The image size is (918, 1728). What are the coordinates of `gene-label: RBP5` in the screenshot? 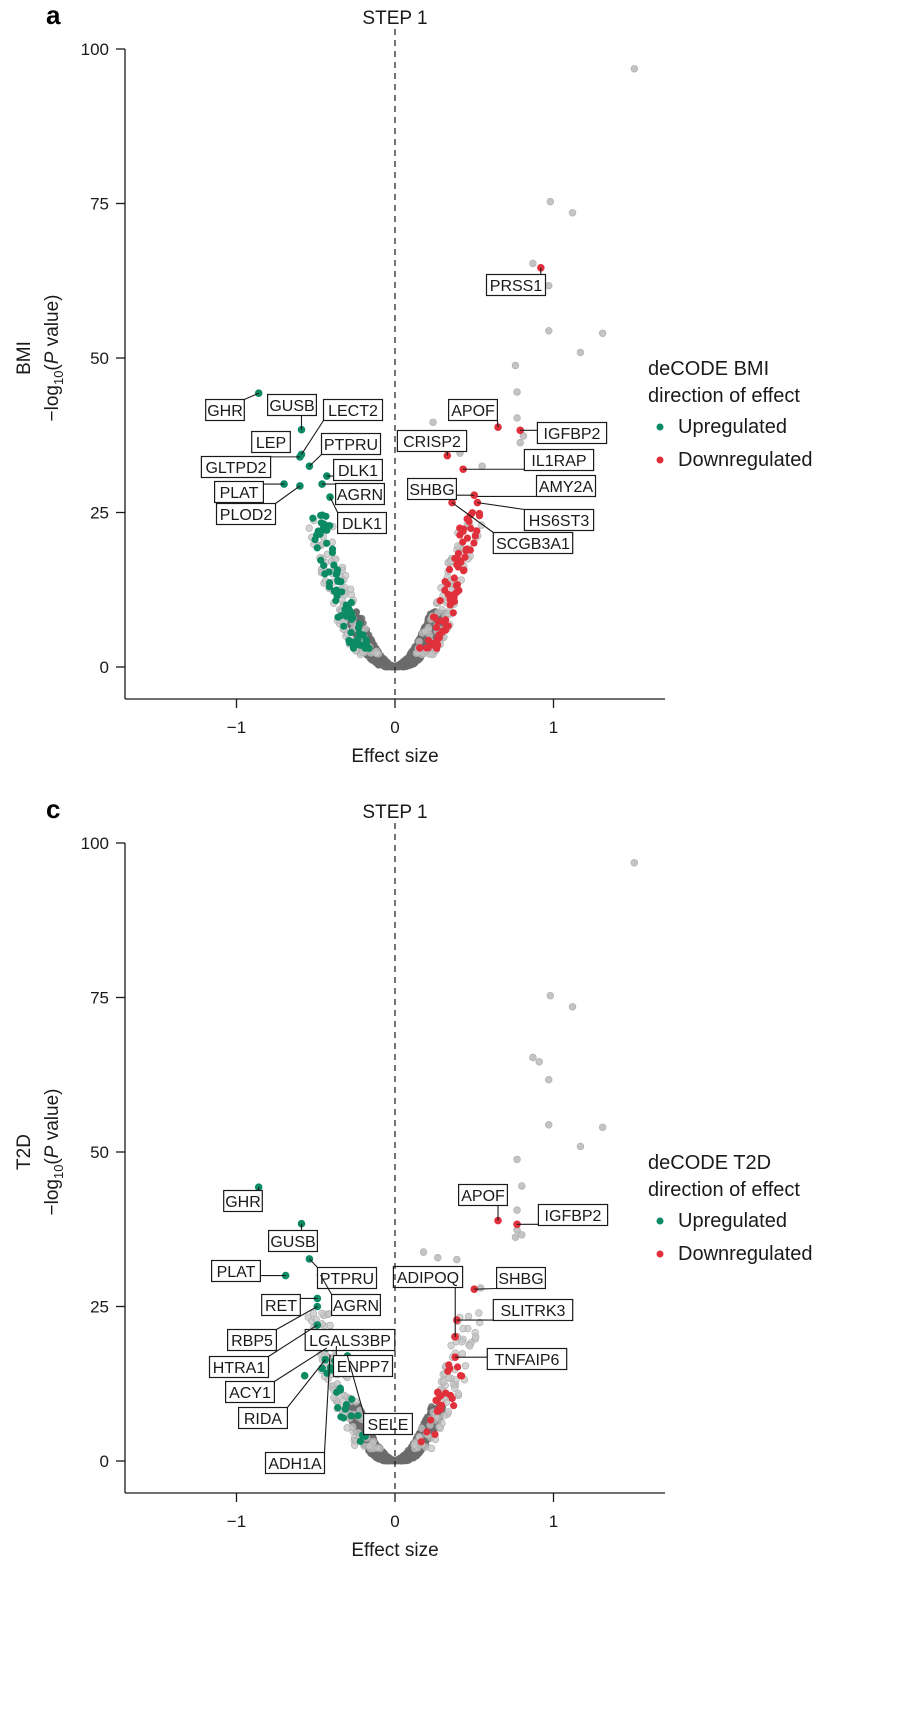 It's located at (252, 1341).